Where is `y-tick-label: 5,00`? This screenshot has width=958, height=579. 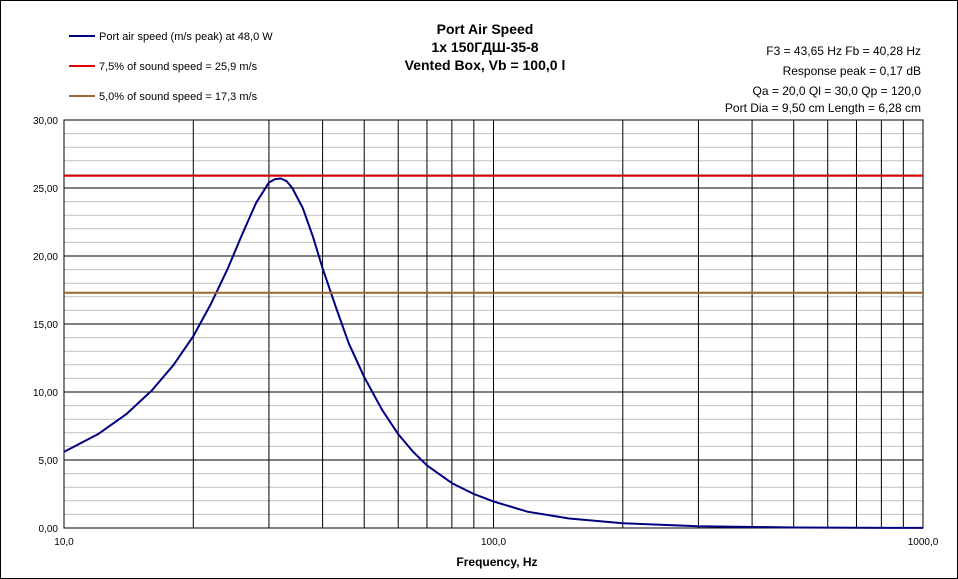
y-tick-label: 5,00 is located at coordinates (49, 461).